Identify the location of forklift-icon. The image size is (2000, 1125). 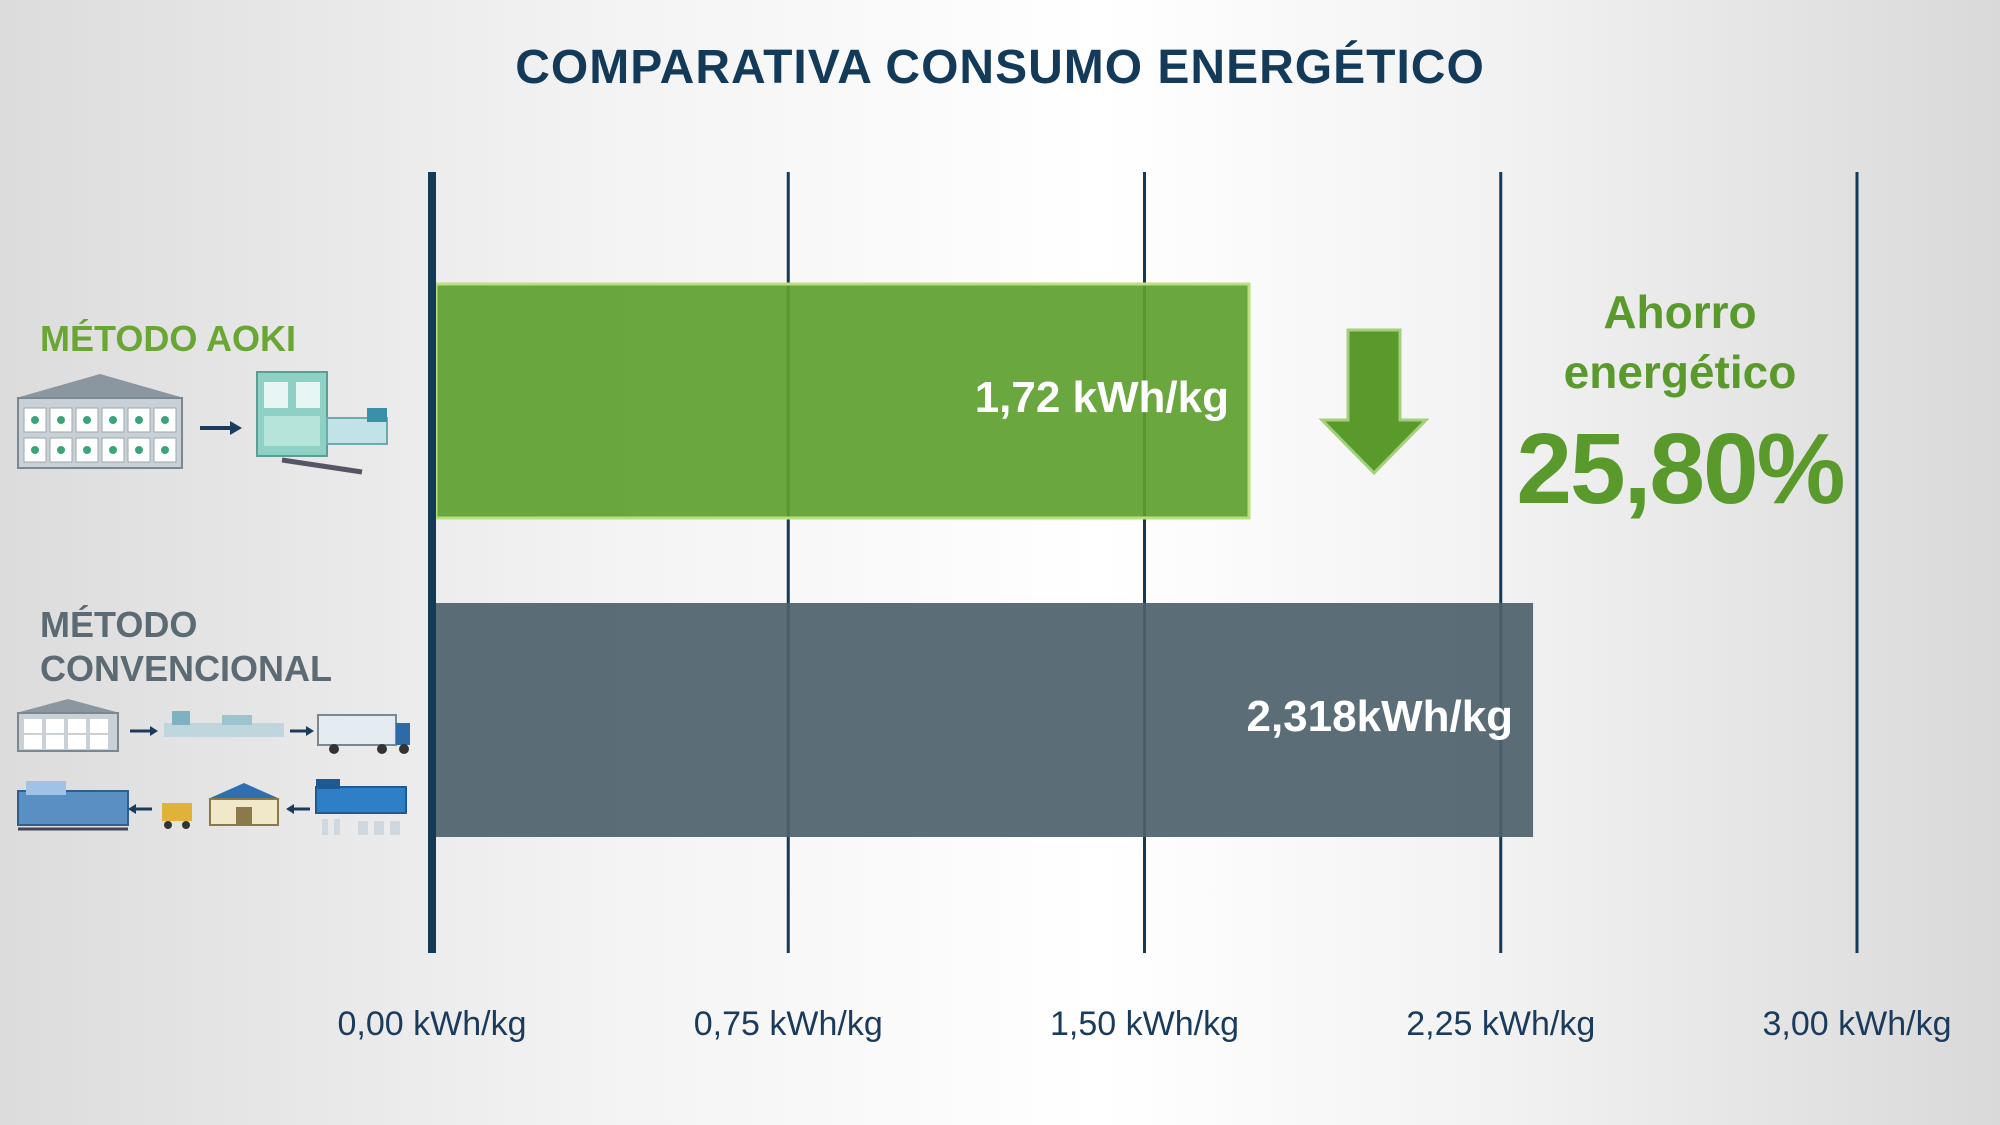
(177, 816).